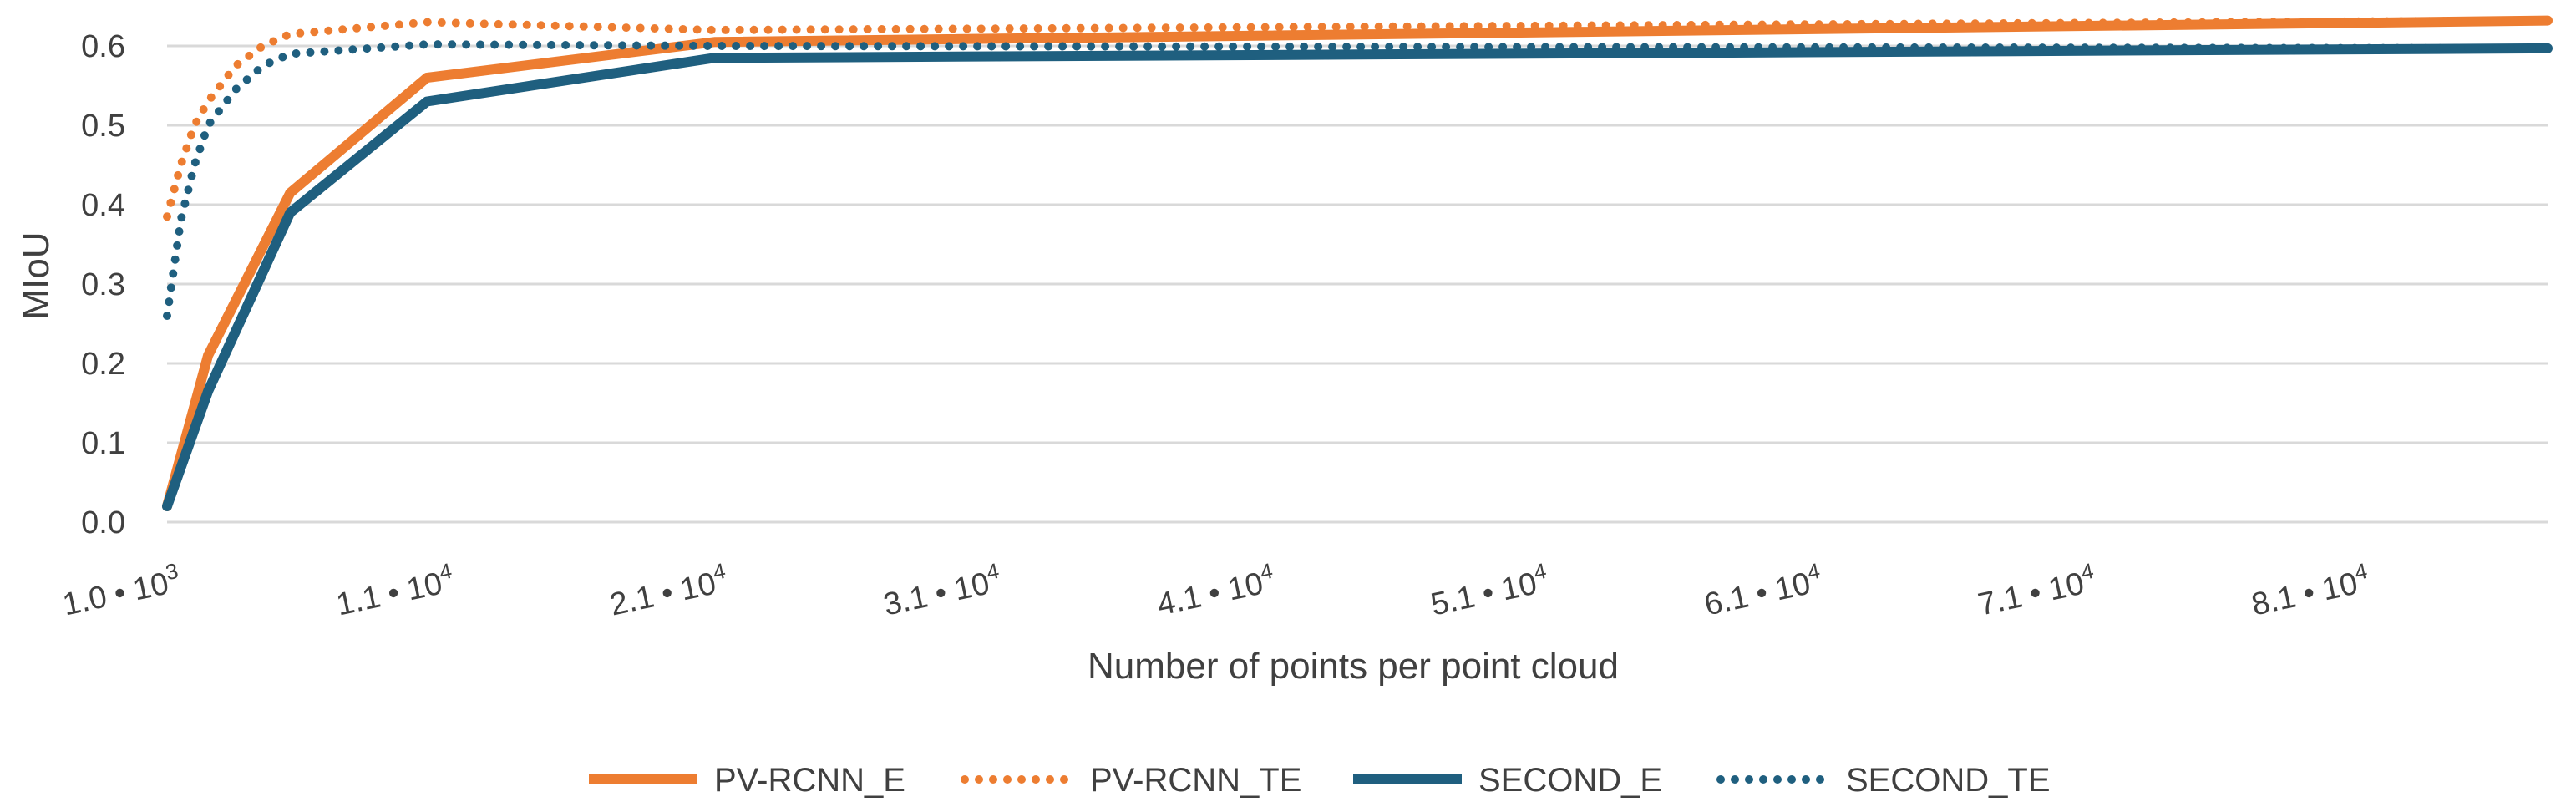  Describe the element at coordinates (1948, 780) in the screenshot. I see `legend-label: SECOND_TE` at that location.